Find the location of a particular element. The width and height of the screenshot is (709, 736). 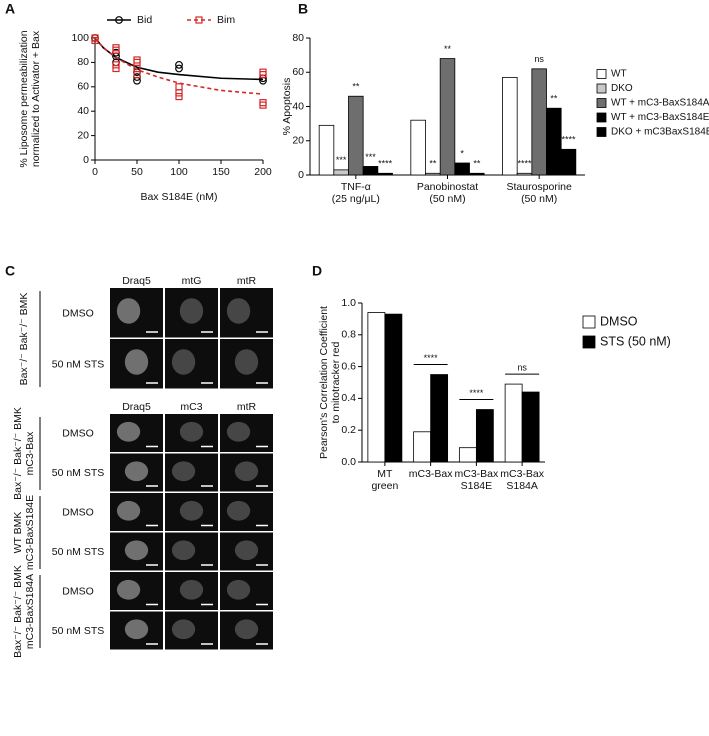

panel-label: D is located at coordinates (317, 271).